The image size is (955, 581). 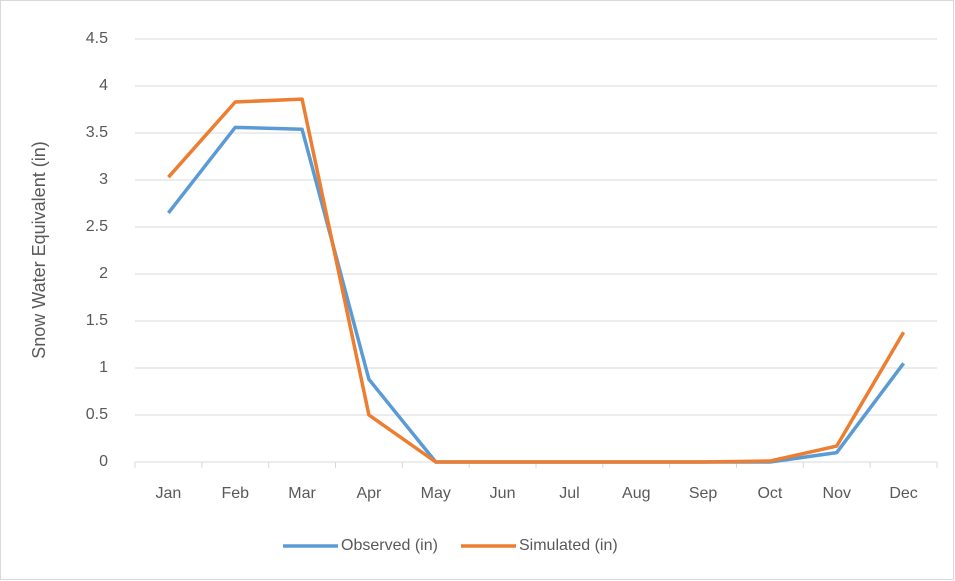 What do you see at coordinates (636, 493) in the screenshot?
I see `x-tick-label: Aug` at bounding box center [636, 493].